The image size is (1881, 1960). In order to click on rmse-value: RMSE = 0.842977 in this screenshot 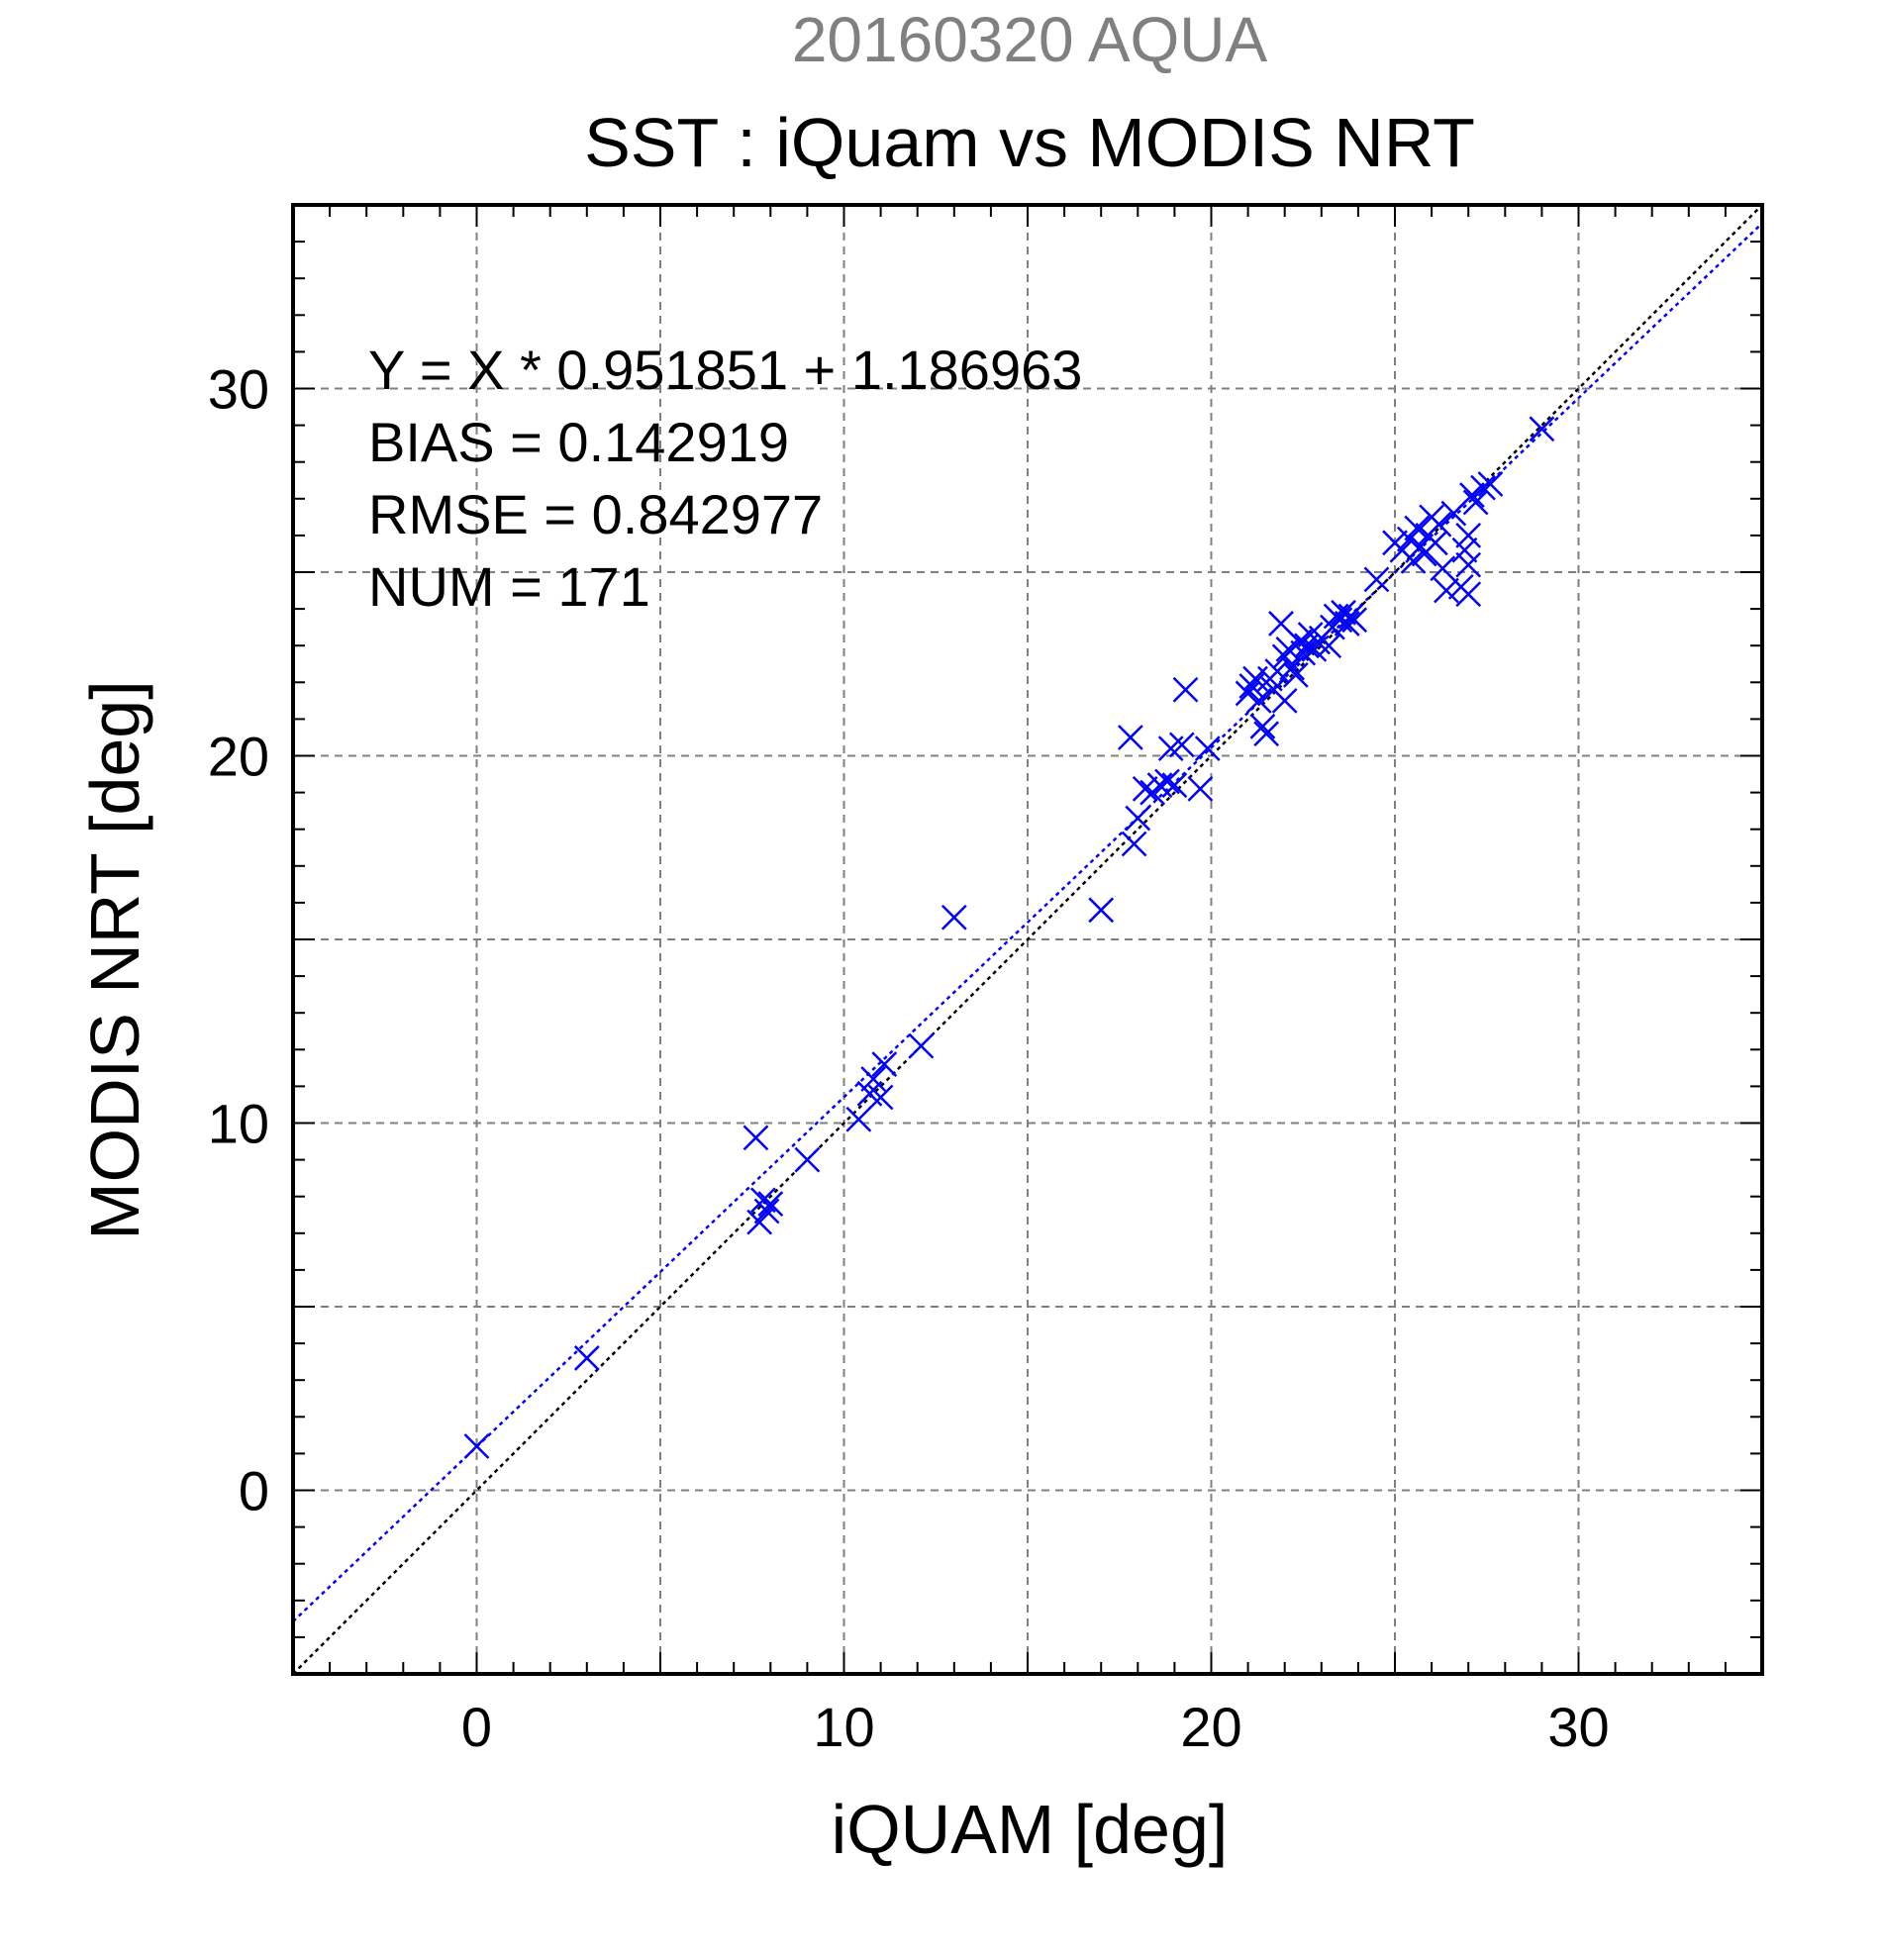, I will do `click(595, 514)`.